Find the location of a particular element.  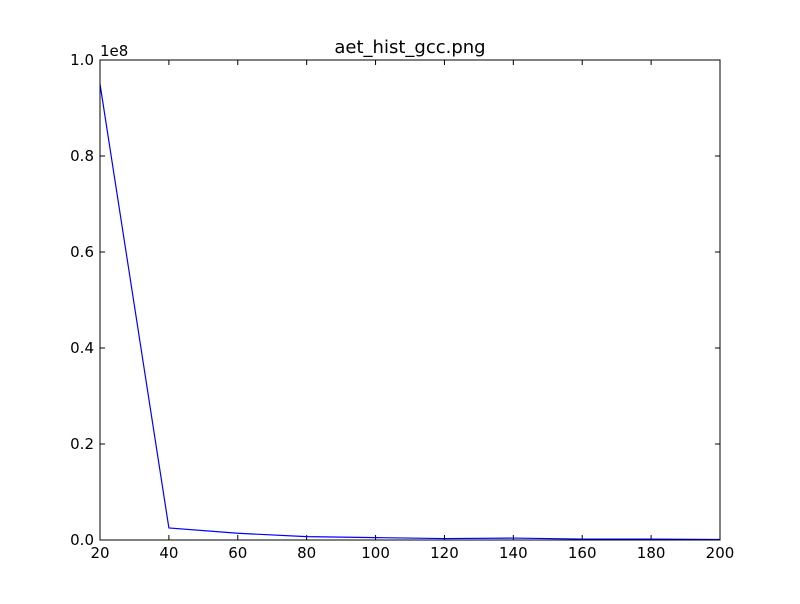

x-tick-label: 20 is located at coordinates (99, 553).